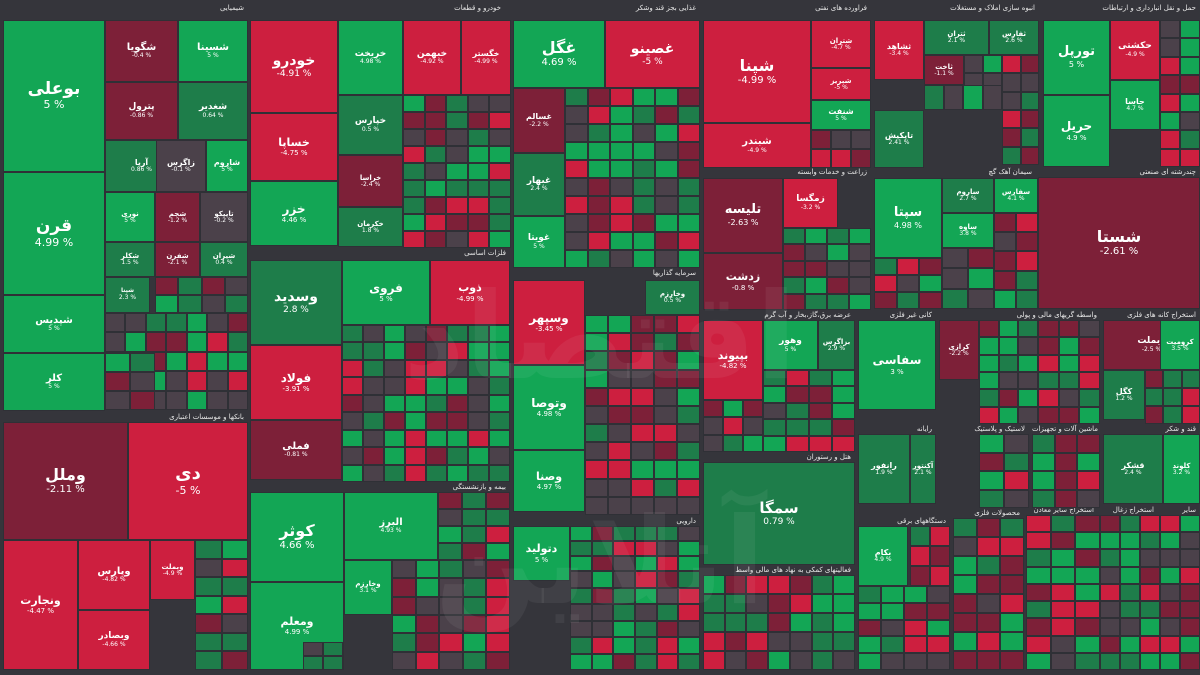 This screenshot has height=675, width=1200. I want to click on stock-tile: بپیوند -4.82 %, so click(733, 360).